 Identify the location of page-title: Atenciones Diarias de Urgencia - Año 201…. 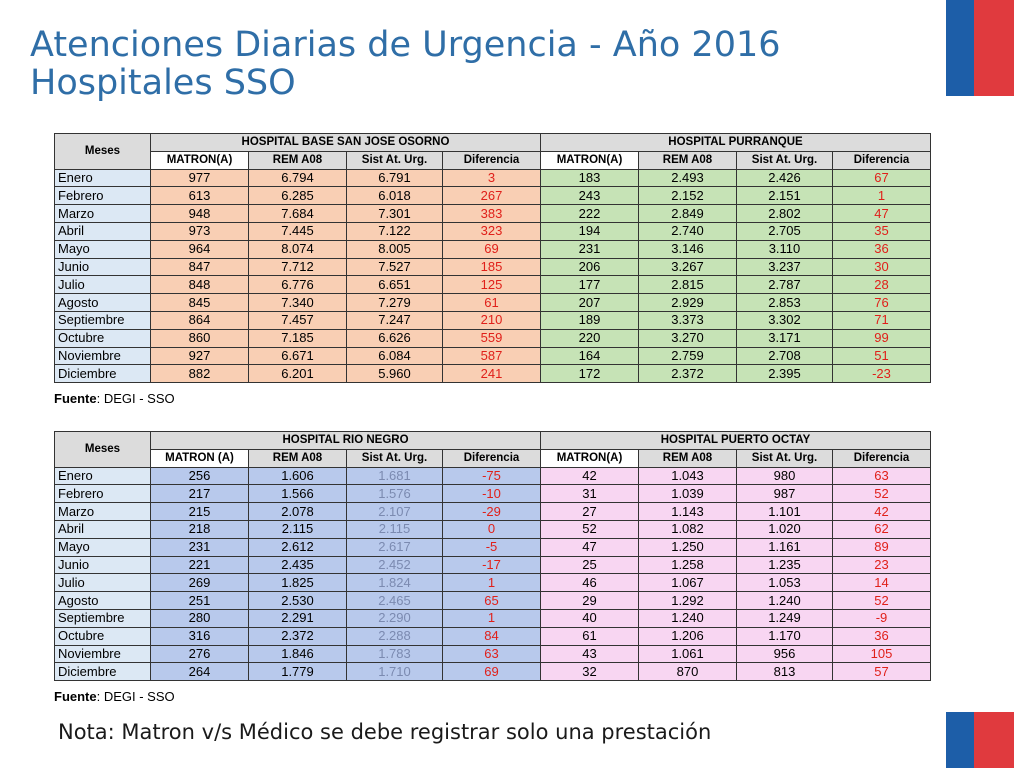
(405, 64).